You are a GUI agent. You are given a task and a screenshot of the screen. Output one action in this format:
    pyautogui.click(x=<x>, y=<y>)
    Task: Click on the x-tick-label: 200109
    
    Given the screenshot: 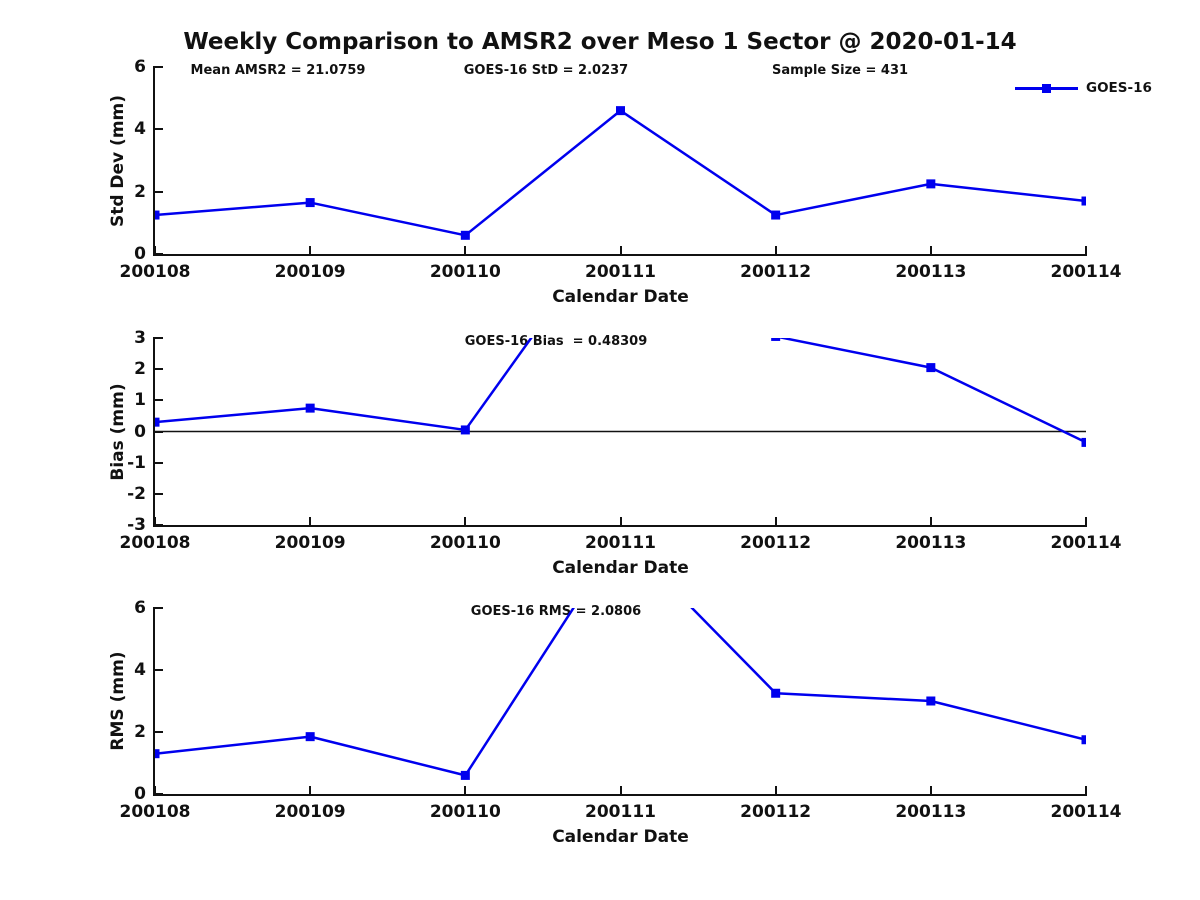 What is the action you would take?
    pyautogui.click(x=310, y=812)
    